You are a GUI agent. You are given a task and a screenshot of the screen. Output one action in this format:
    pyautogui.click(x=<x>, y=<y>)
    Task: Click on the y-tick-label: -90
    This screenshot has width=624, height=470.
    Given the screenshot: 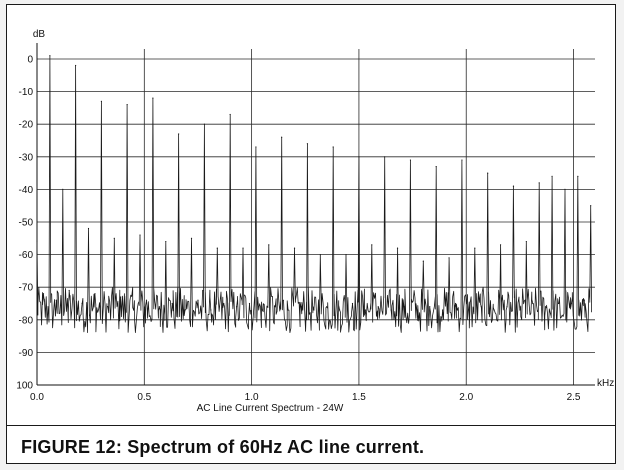 What is the action you would take?
    pyautogui.click(x=26, y=353)
    